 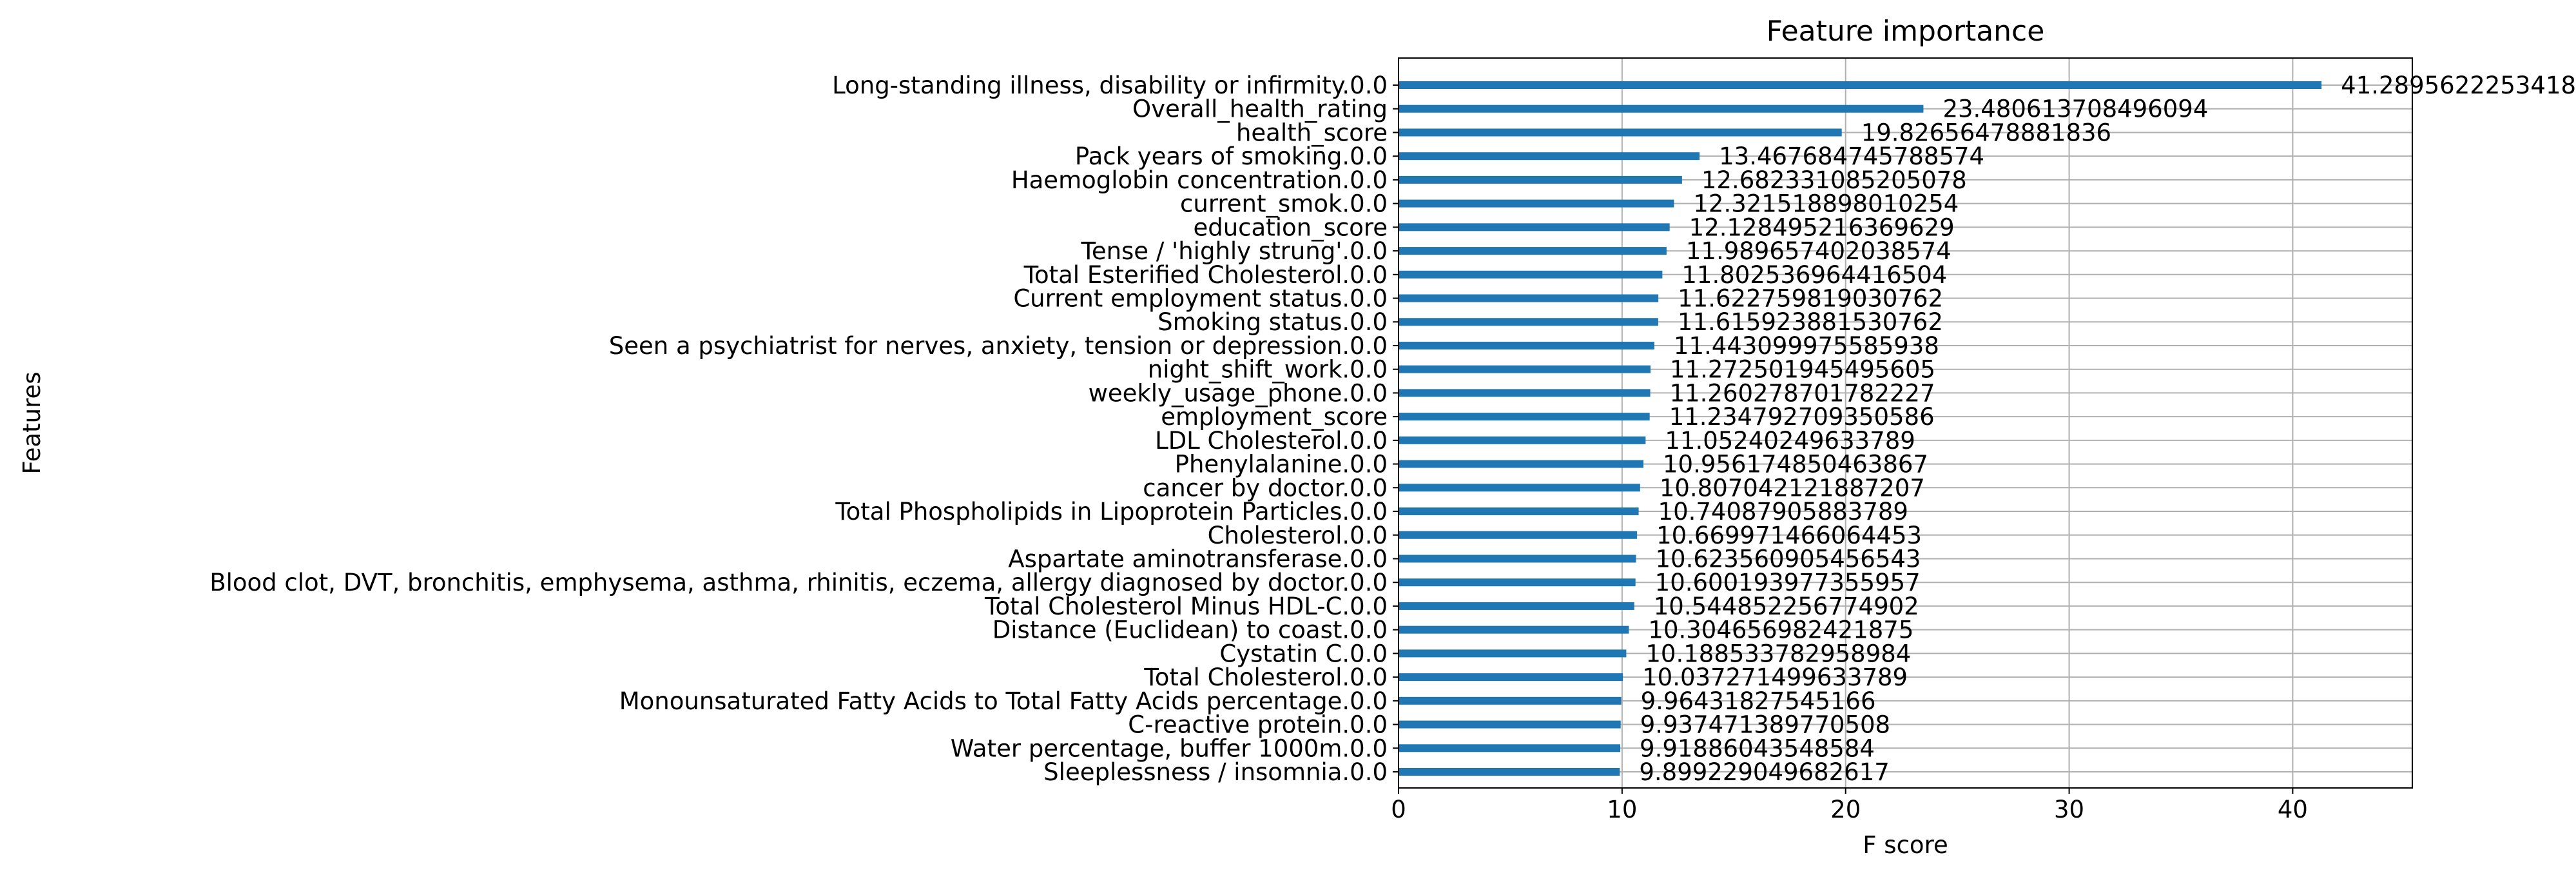 What do you see at coordinates (1199, 180) in the screenshot?
I see `y-tick-label: Haemoglobin concentration.0.0` at bounding box center [1199, 180].